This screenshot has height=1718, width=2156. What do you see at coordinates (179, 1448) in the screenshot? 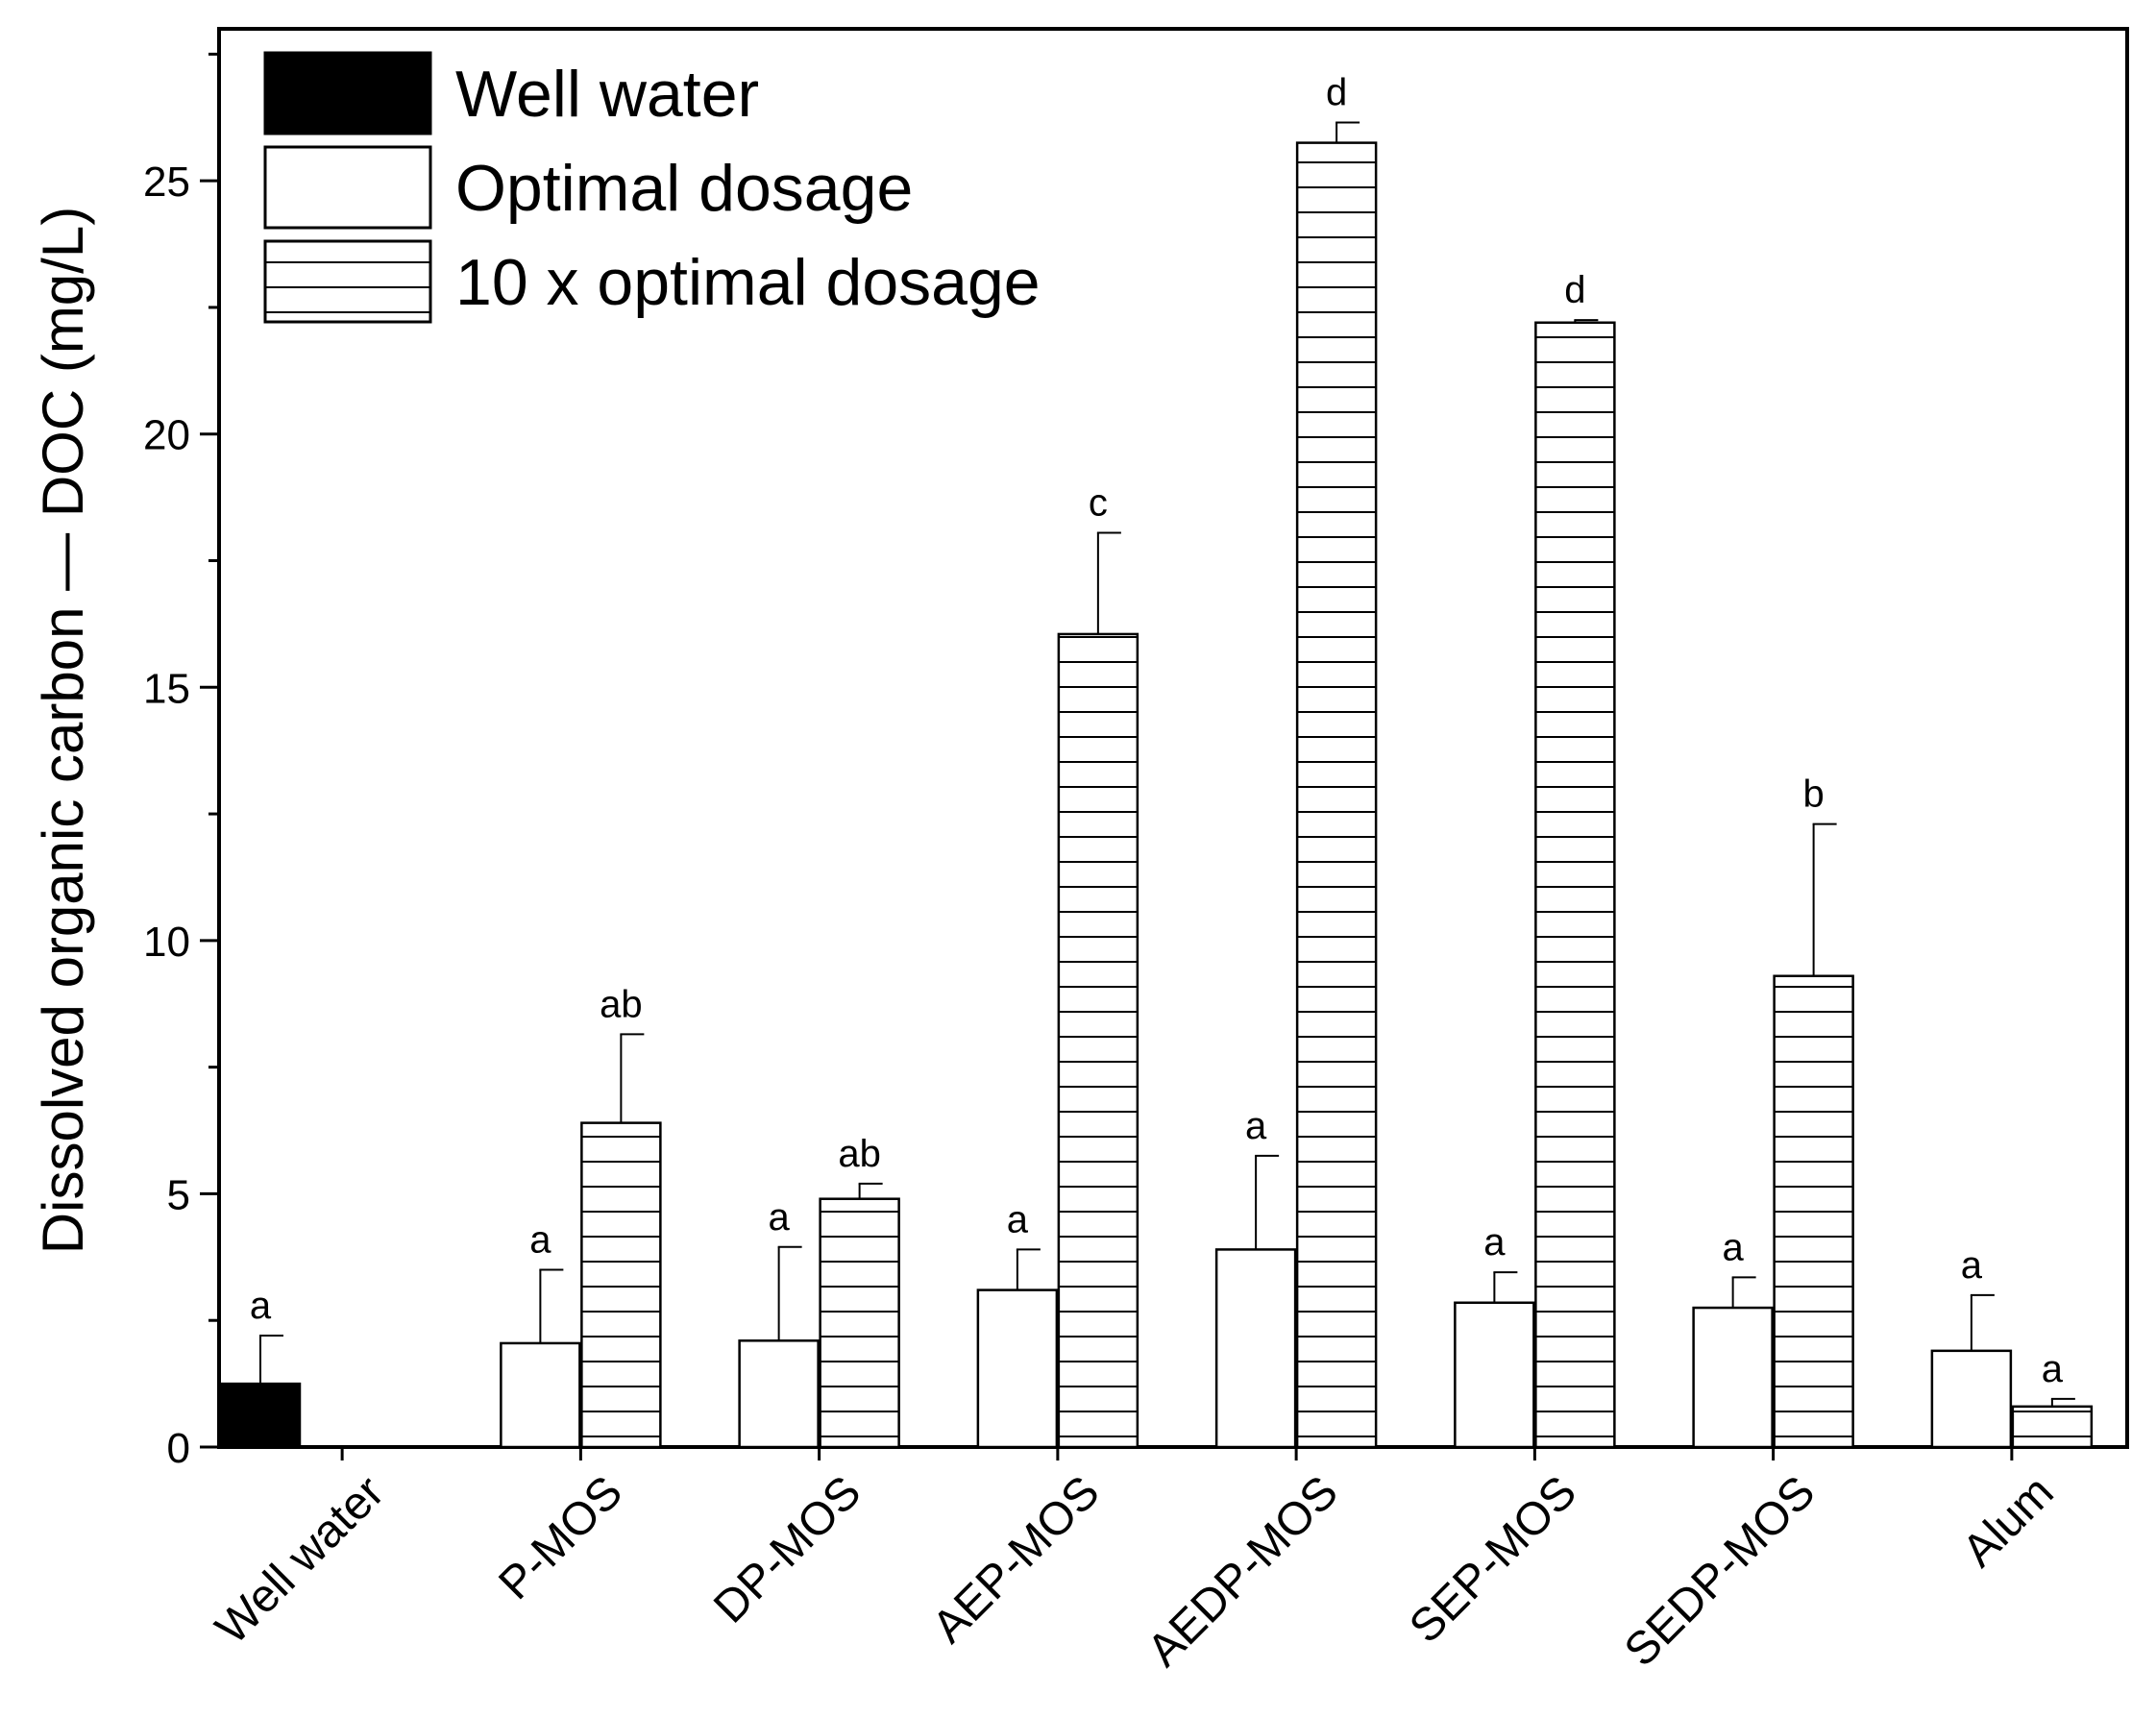
I see `y-tick-label: 0` at bounding box center [179, 1448].